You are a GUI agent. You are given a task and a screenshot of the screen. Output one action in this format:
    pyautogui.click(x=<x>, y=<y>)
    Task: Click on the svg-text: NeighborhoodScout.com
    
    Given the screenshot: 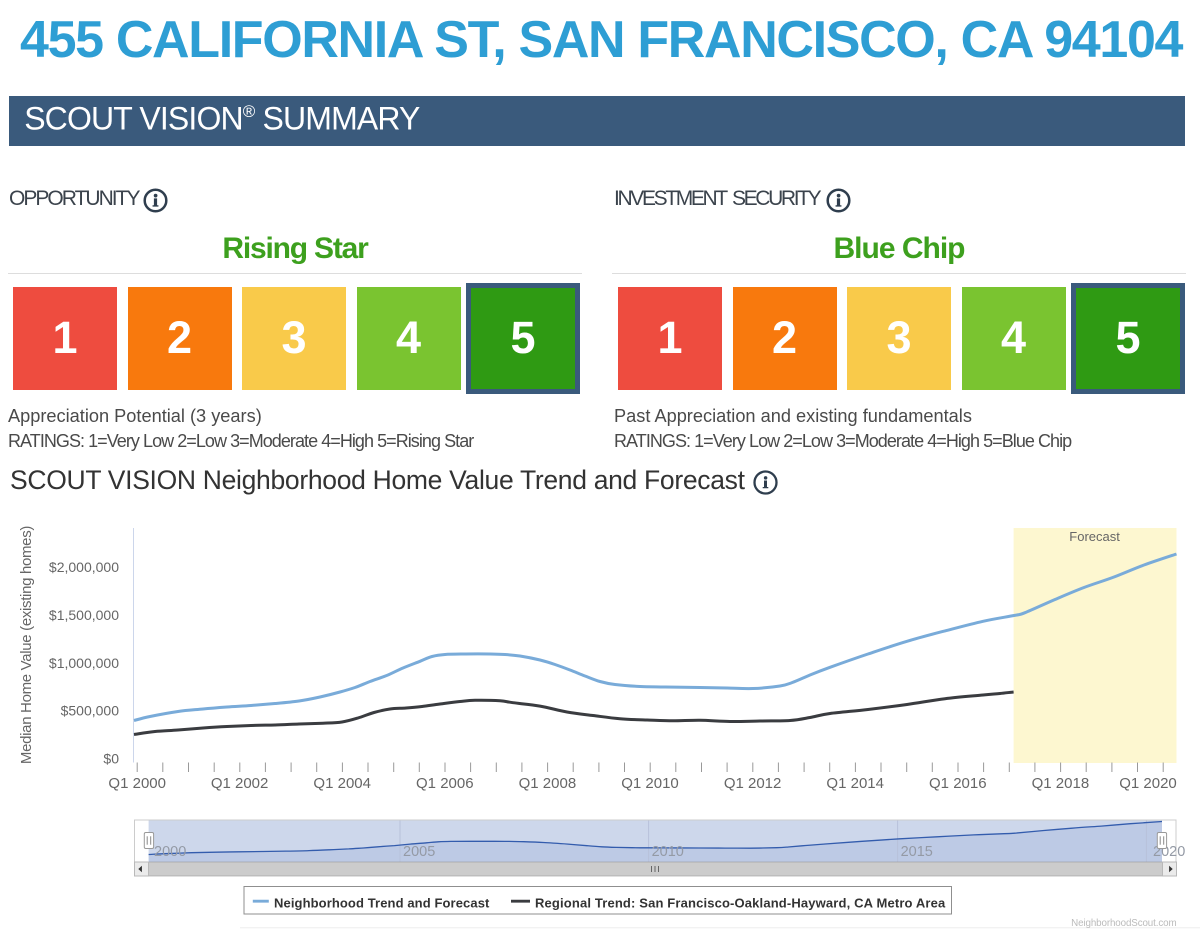 What is the action you would take?
    pyautogui.click(x=1123, y=923)
    